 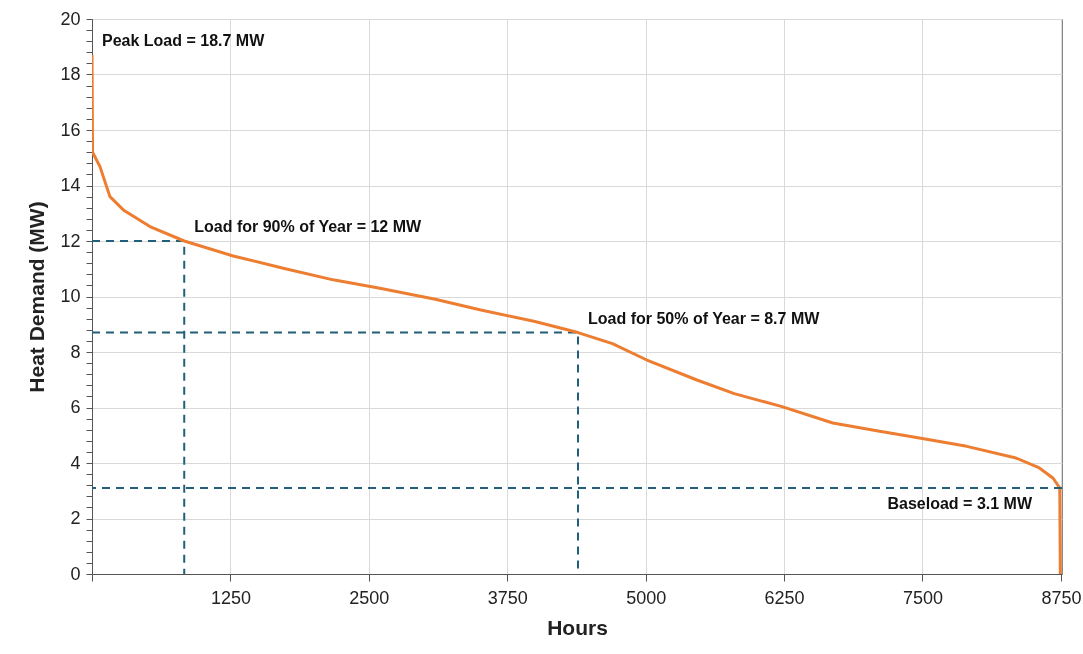 What do you see at coordinates (70, 74) in the screenshot?
I see `y-tick-label: 18` at bounding box center [70, 74].